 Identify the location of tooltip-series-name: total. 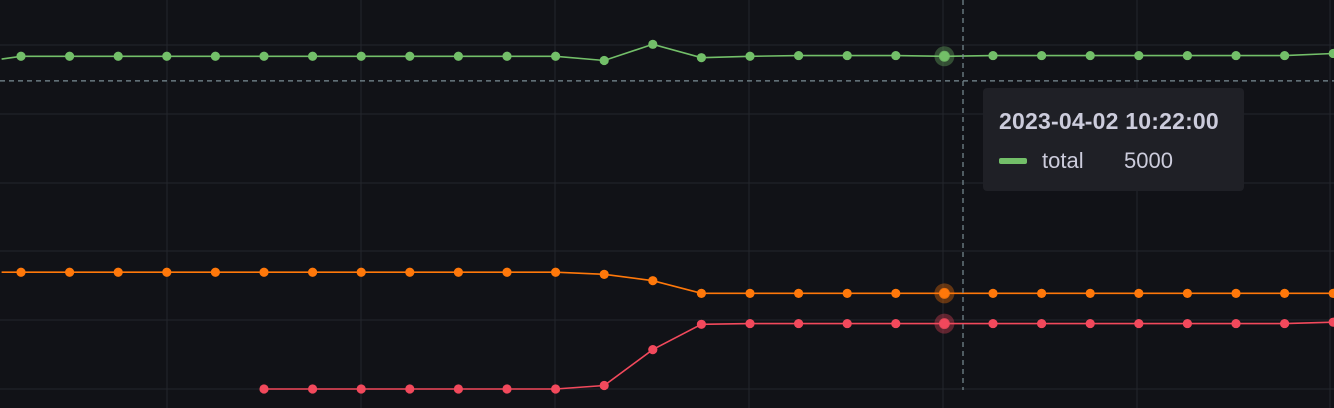
(1063, 160).